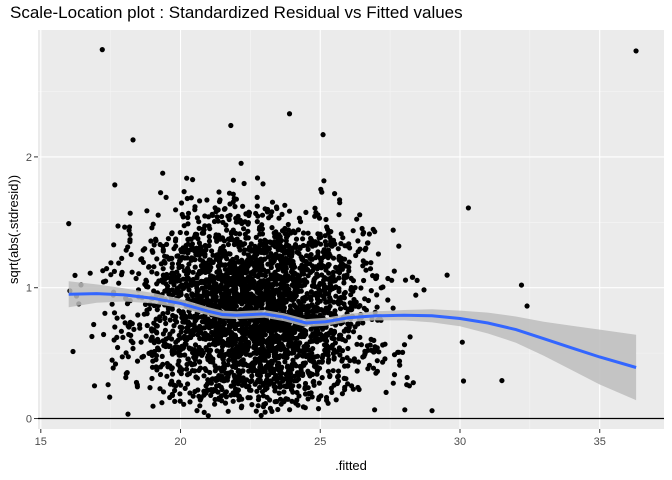 The width and height of the screenshot is (672, 480). What do you see at coordinates (13, 229) in the screenshot?
I see `y-axis-title: sqrt(abs(.stdresid))` at bounding box center [13, 229].